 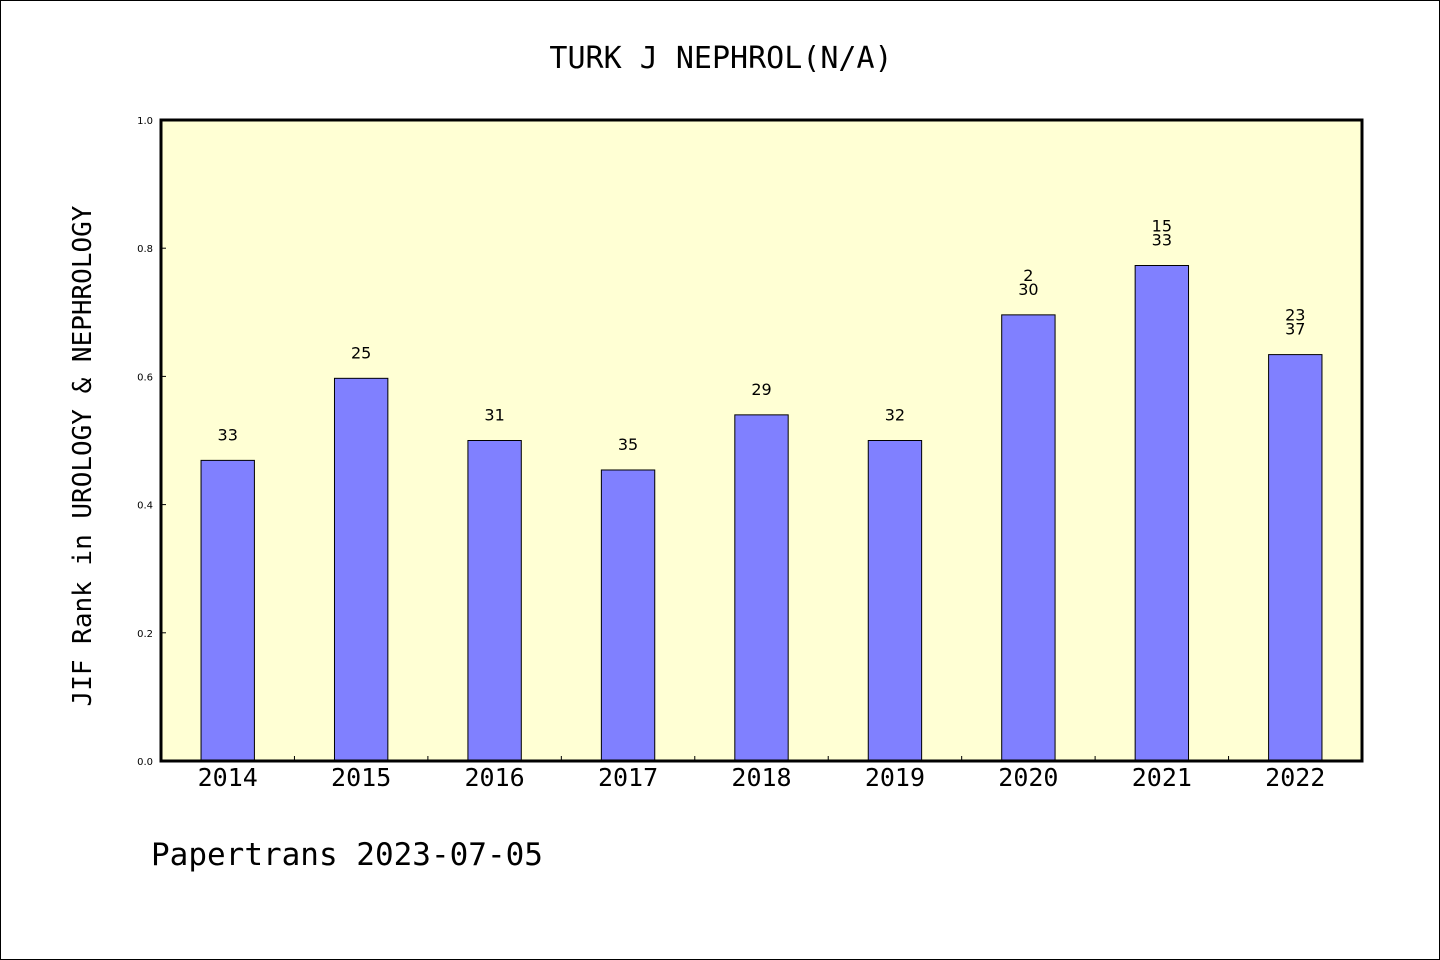 What do you see at coordinates (1295, 315) in the screenshot?
I see `data-label: 23` at bounding box center [1295, 315].